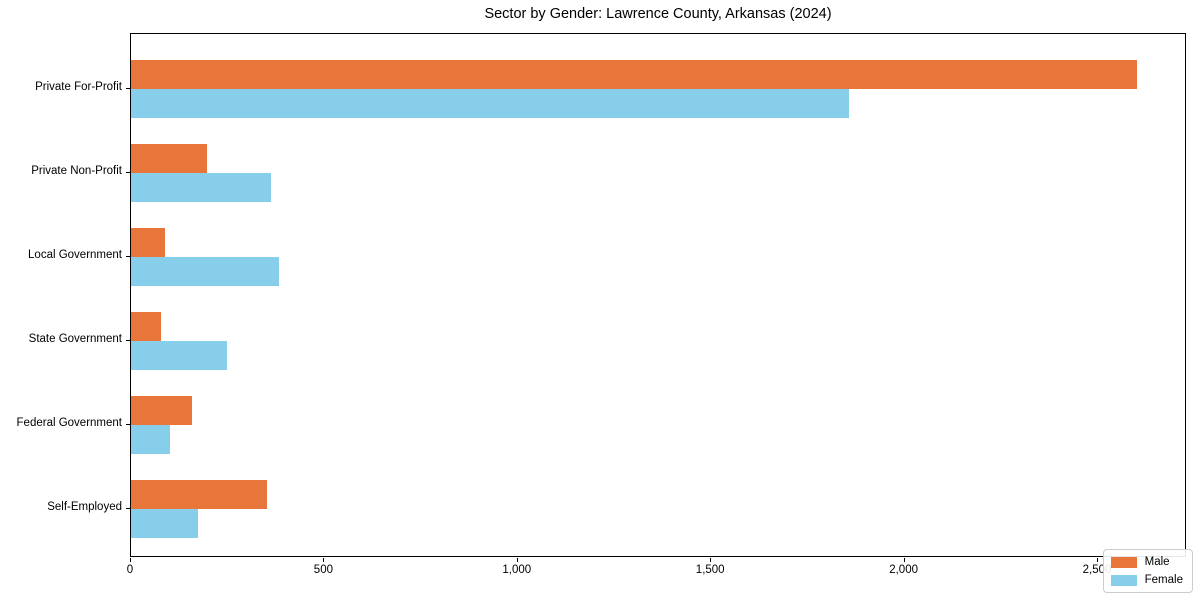 The image size is (1200, 600). I want to click on y-axis-label: Local Government, so click(75, 255).